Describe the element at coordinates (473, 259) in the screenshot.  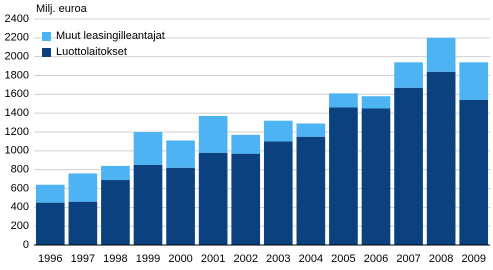
I see `x-tick-label: 2009` at that location.